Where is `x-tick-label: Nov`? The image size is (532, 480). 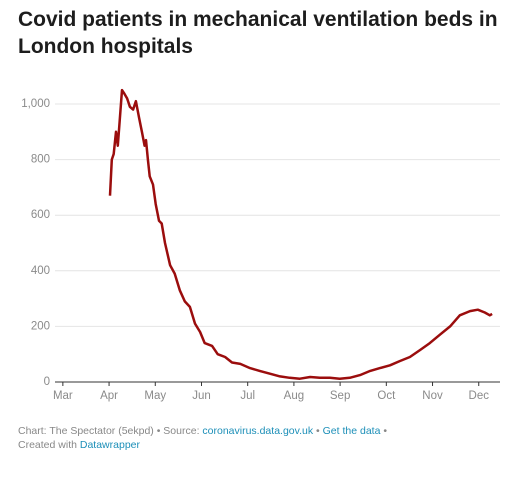 x-tick-label: Nov is located at coordinates (432, 396).